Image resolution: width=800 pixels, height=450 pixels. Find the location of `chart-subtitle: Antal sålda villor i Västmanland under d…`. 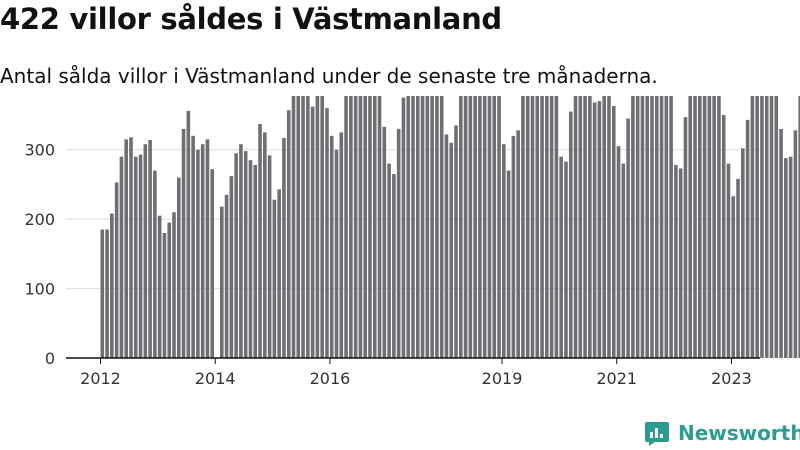

chart-subtitle: Antal sålda villor i Västmanland under d… is located at coordinates (329, 76).